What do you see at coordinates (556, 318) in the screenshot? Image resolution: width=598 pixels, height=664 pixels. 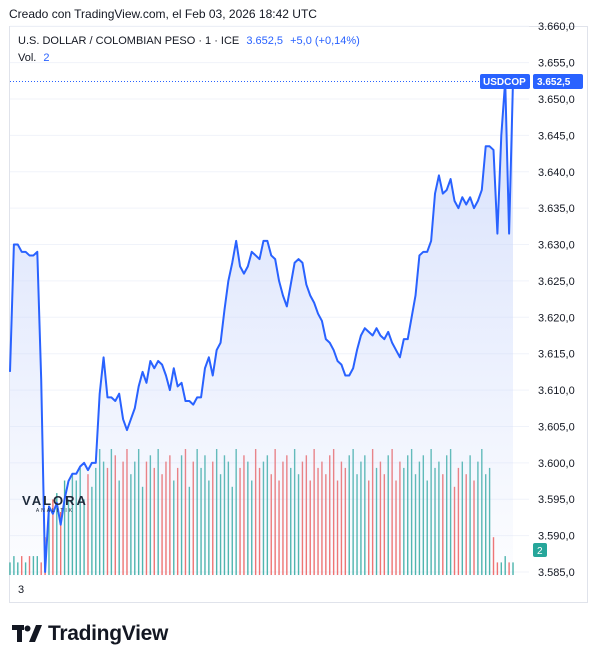 I see `y-tick-label: 3.620,0` at bounding box center [556, 318].